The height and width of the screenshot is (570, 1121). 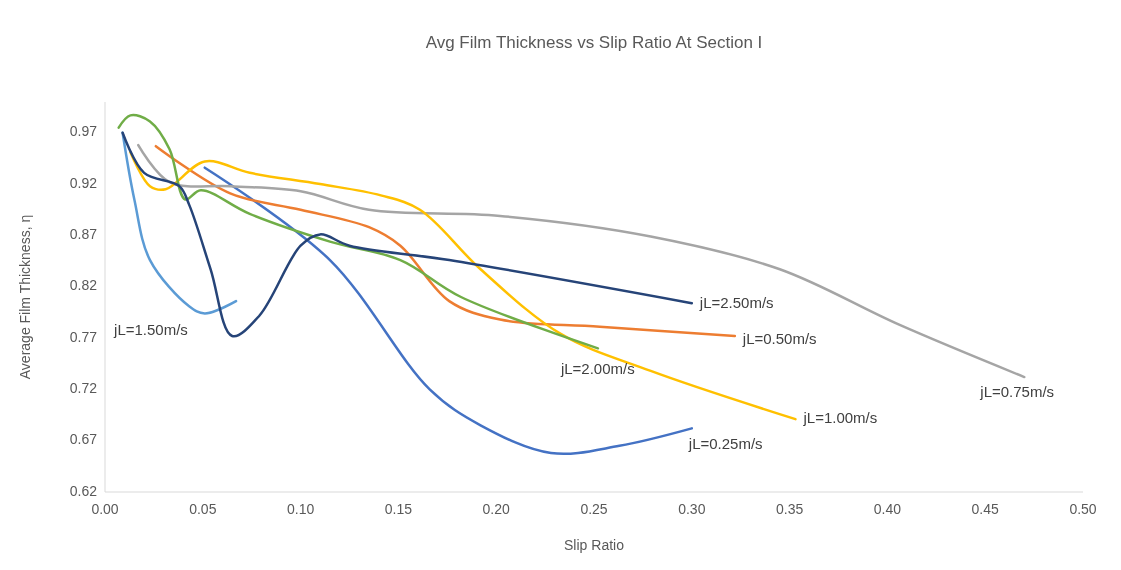 I want to click on series-label: jL=2.00m/s, so click(x=597, y=369).